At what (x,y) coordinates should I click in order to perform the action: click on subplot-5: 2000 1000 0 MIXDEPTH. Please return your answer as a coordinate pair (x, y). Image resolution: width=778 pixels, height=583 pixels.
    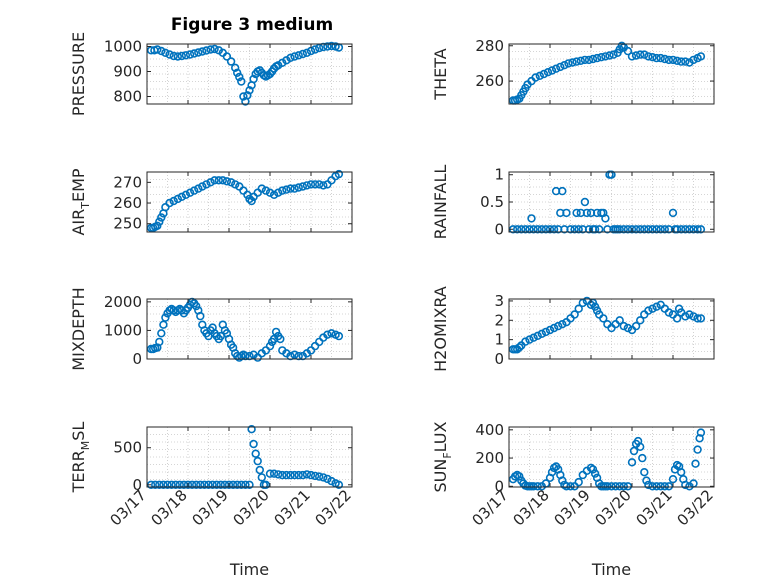
    Looking at the image, I should click on (211, 329).